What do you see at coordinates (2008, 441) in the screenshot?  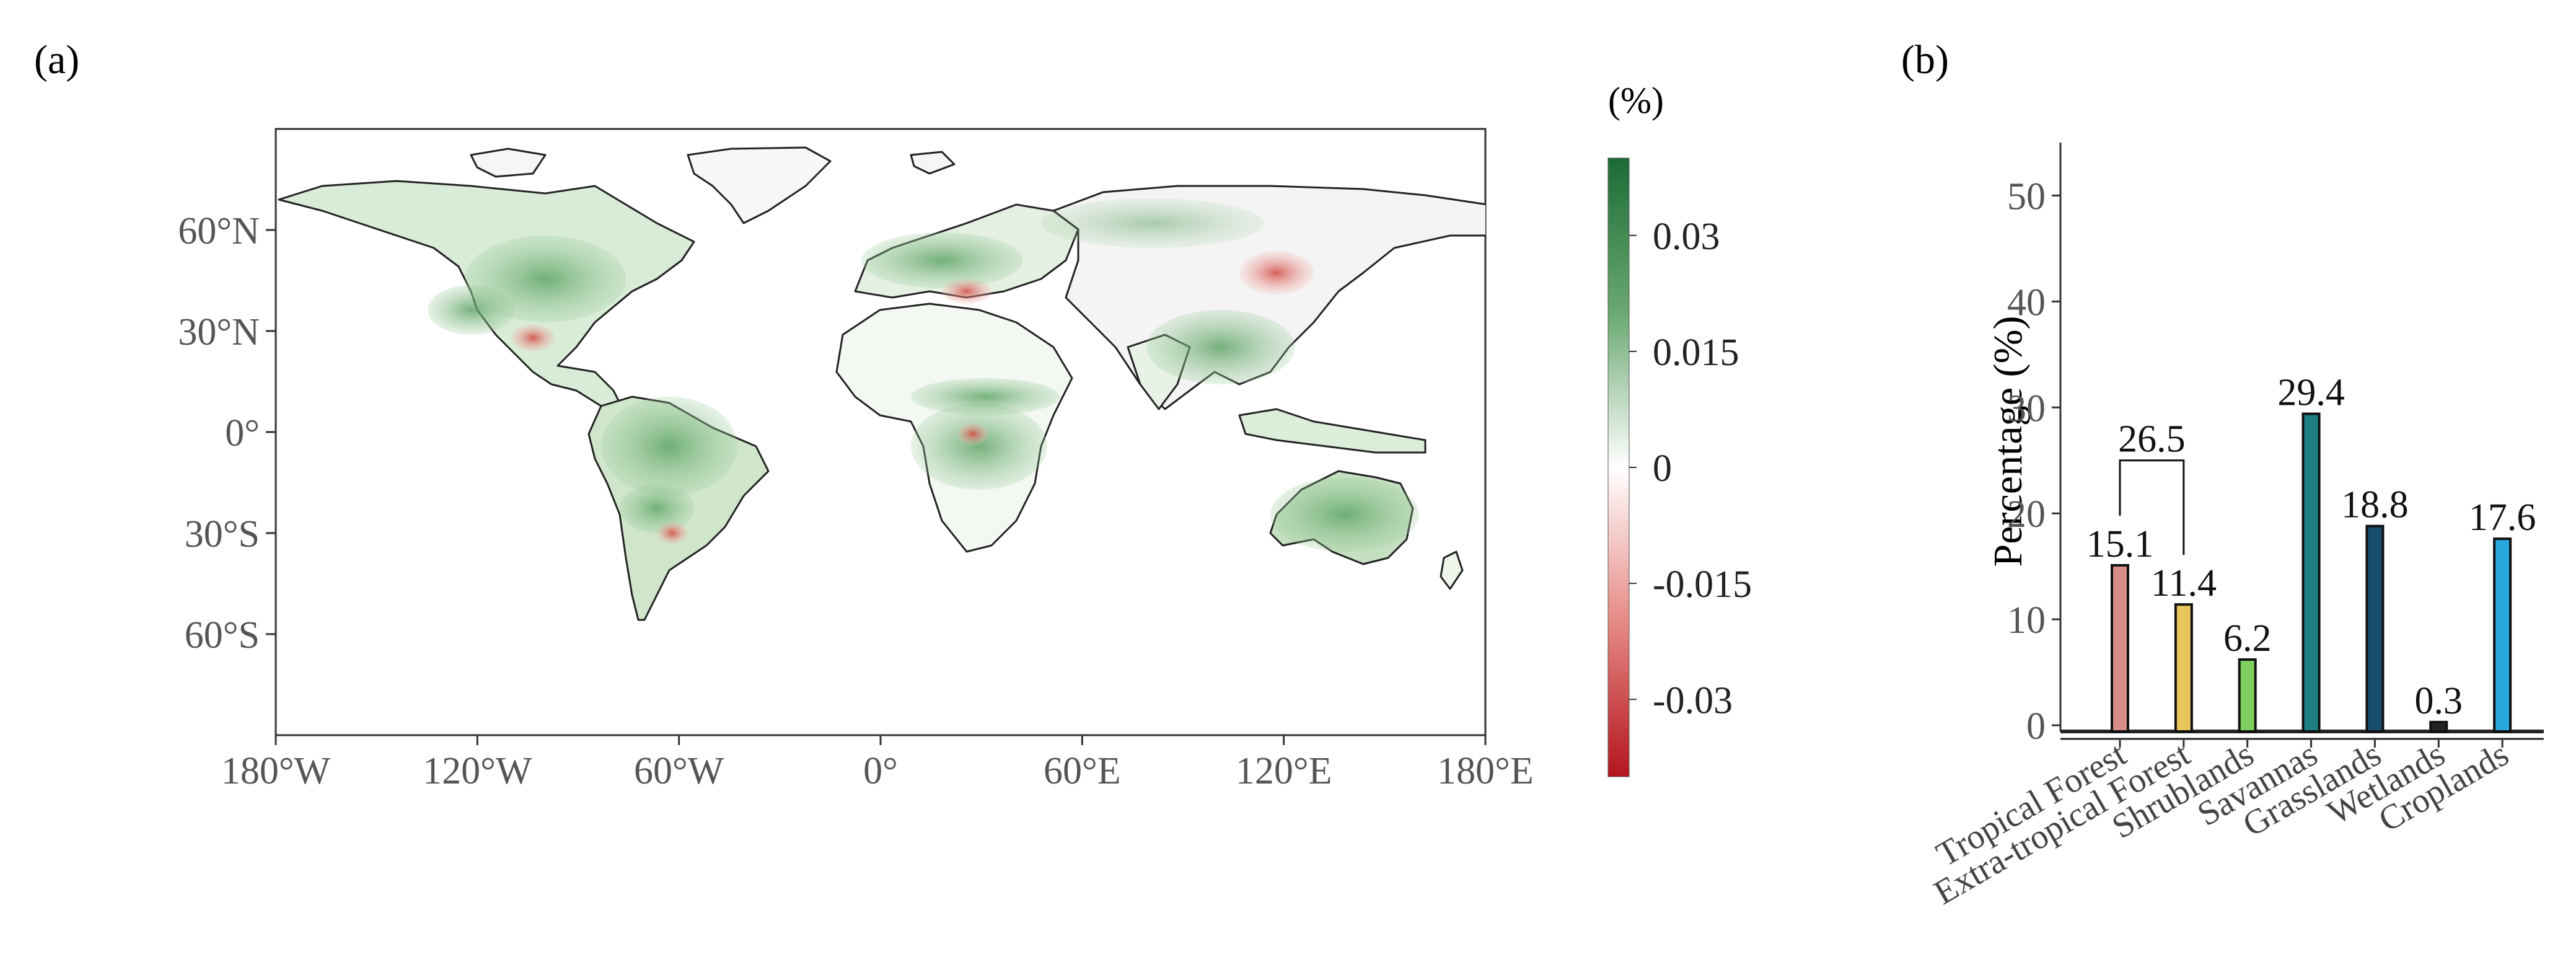 I see `y-axis-label: Percentage (%)` at bounding box center [2008, 441].